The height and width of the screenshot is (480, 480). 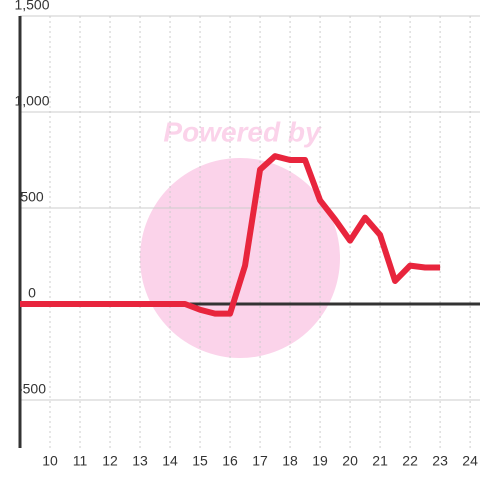 What do you see at coordinates (380, 461) in the screenshot?
I see `x-tick-label: 21` at bounding box center [380, 461].